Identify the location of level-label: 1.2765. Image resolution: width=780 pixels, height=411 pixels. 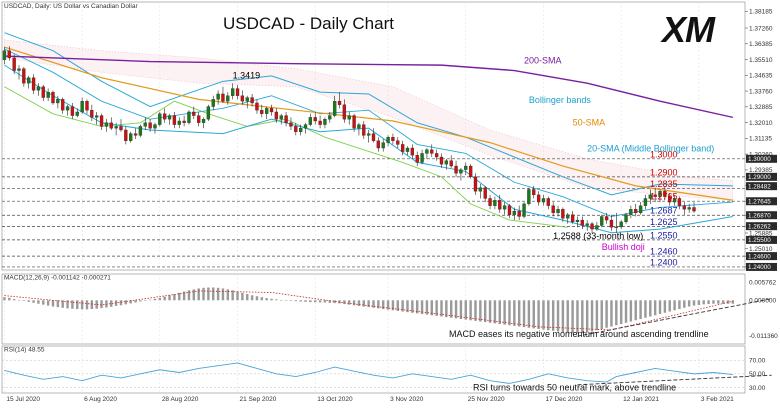
(664, 197).